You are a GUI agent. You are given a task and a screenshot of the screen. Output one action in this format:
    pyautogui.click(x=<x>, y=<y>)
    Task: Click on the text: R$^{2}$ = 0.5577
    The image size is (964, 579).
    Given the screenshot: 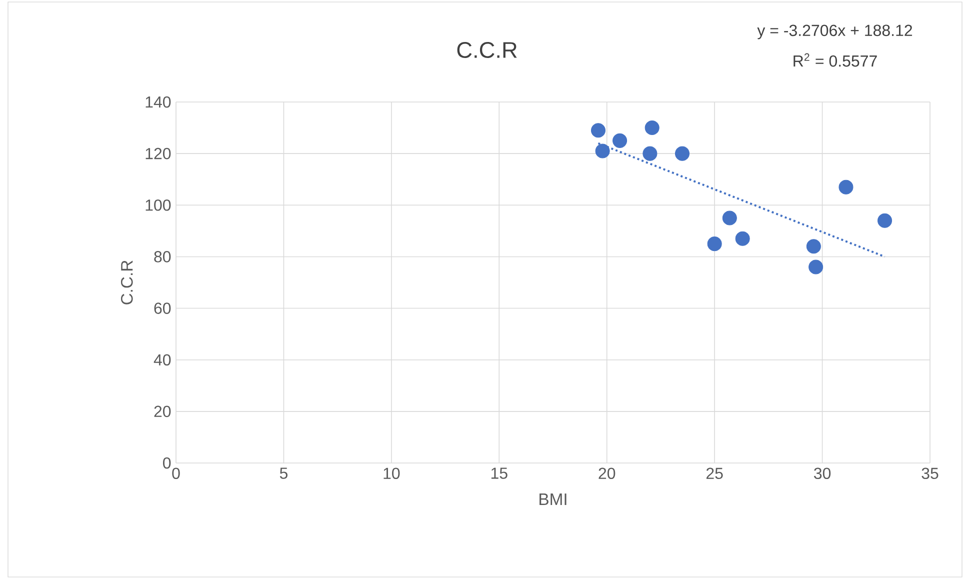 What is the action you would take?
    pyautogui.click(x=835, y=60)
    